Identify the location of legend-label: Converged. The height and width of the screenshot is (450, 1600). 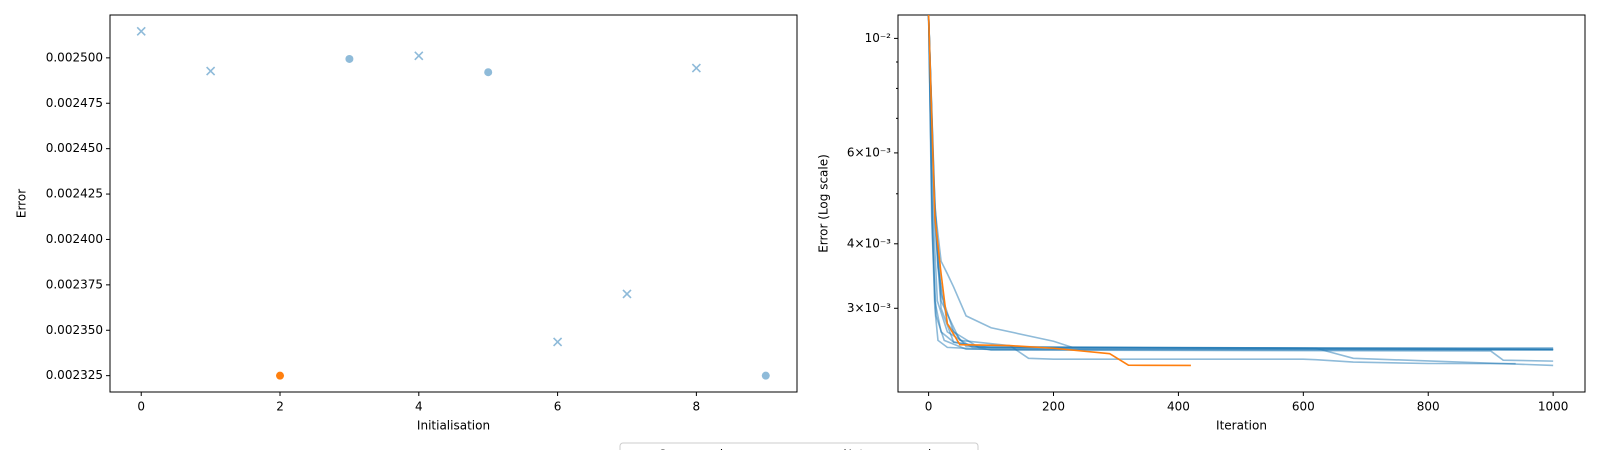
(690, 449).